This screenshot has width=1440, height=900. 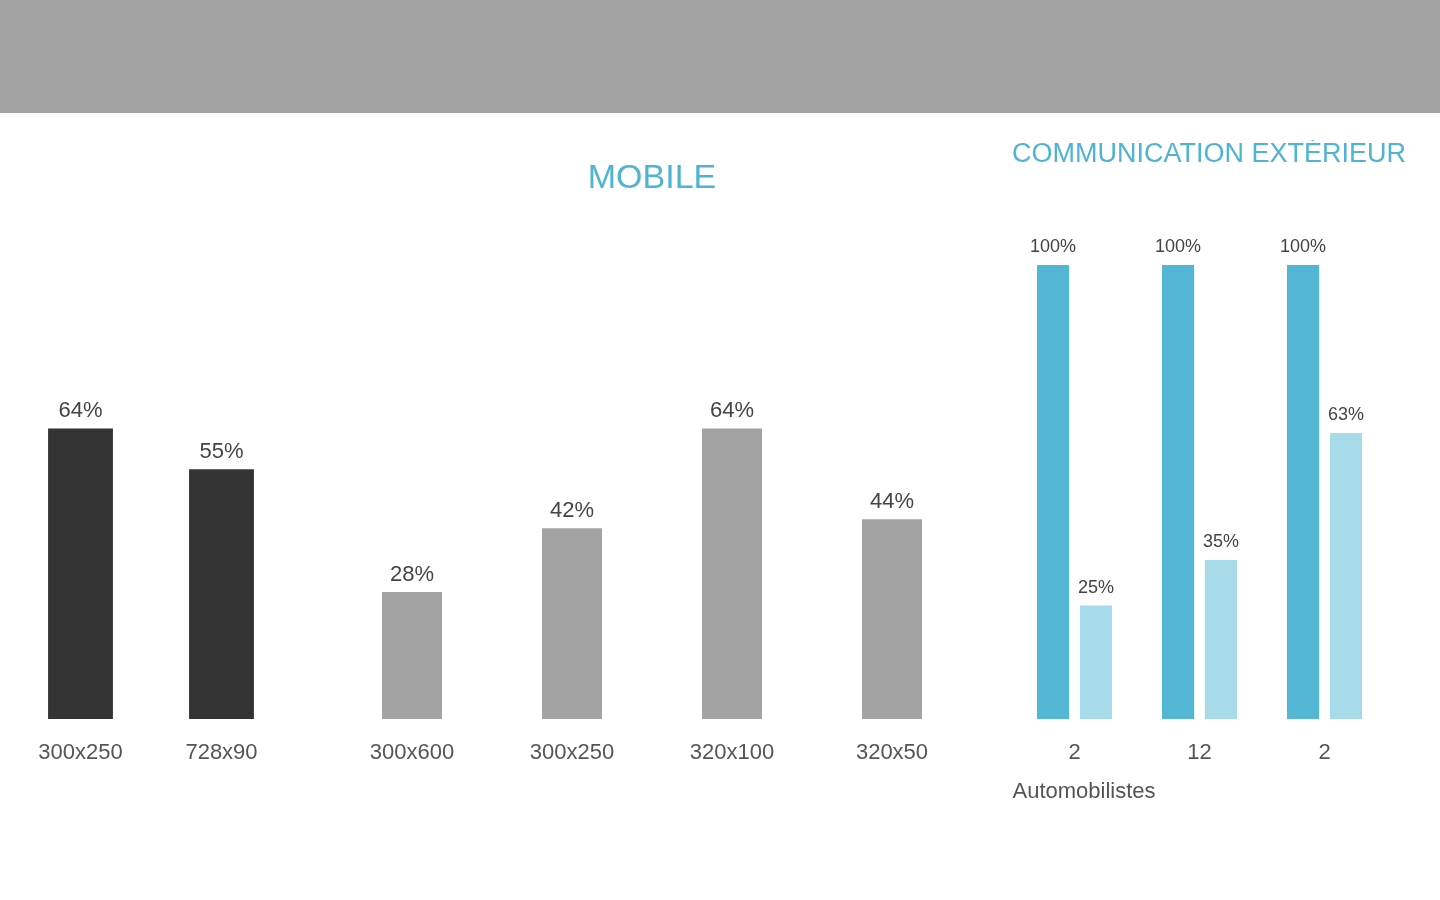 What do you see at coordinates (221, 751) in the screenshot?
I see `x-tick-label: 728x90` at bounding box center [221, 751].